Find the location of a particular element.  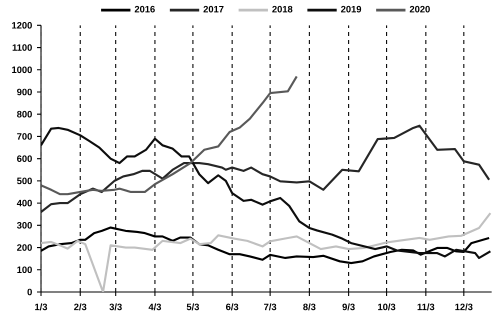

y-tick-label: 300 is located at coordinates (24, 225).